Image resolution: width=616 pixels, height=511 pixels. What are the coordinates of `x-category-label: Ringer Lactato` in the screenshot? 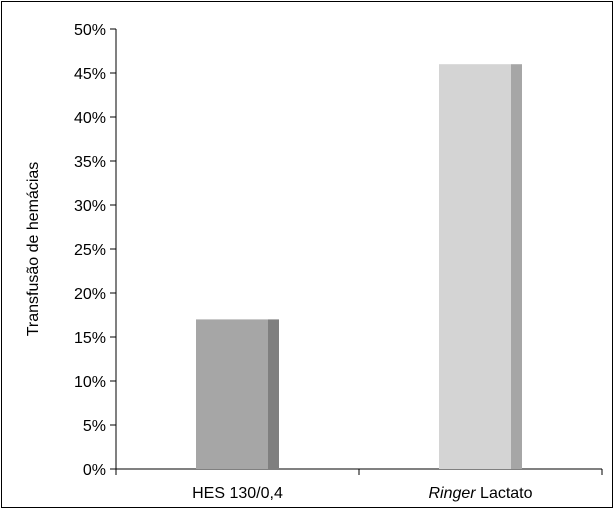 It's located at (480, 493).